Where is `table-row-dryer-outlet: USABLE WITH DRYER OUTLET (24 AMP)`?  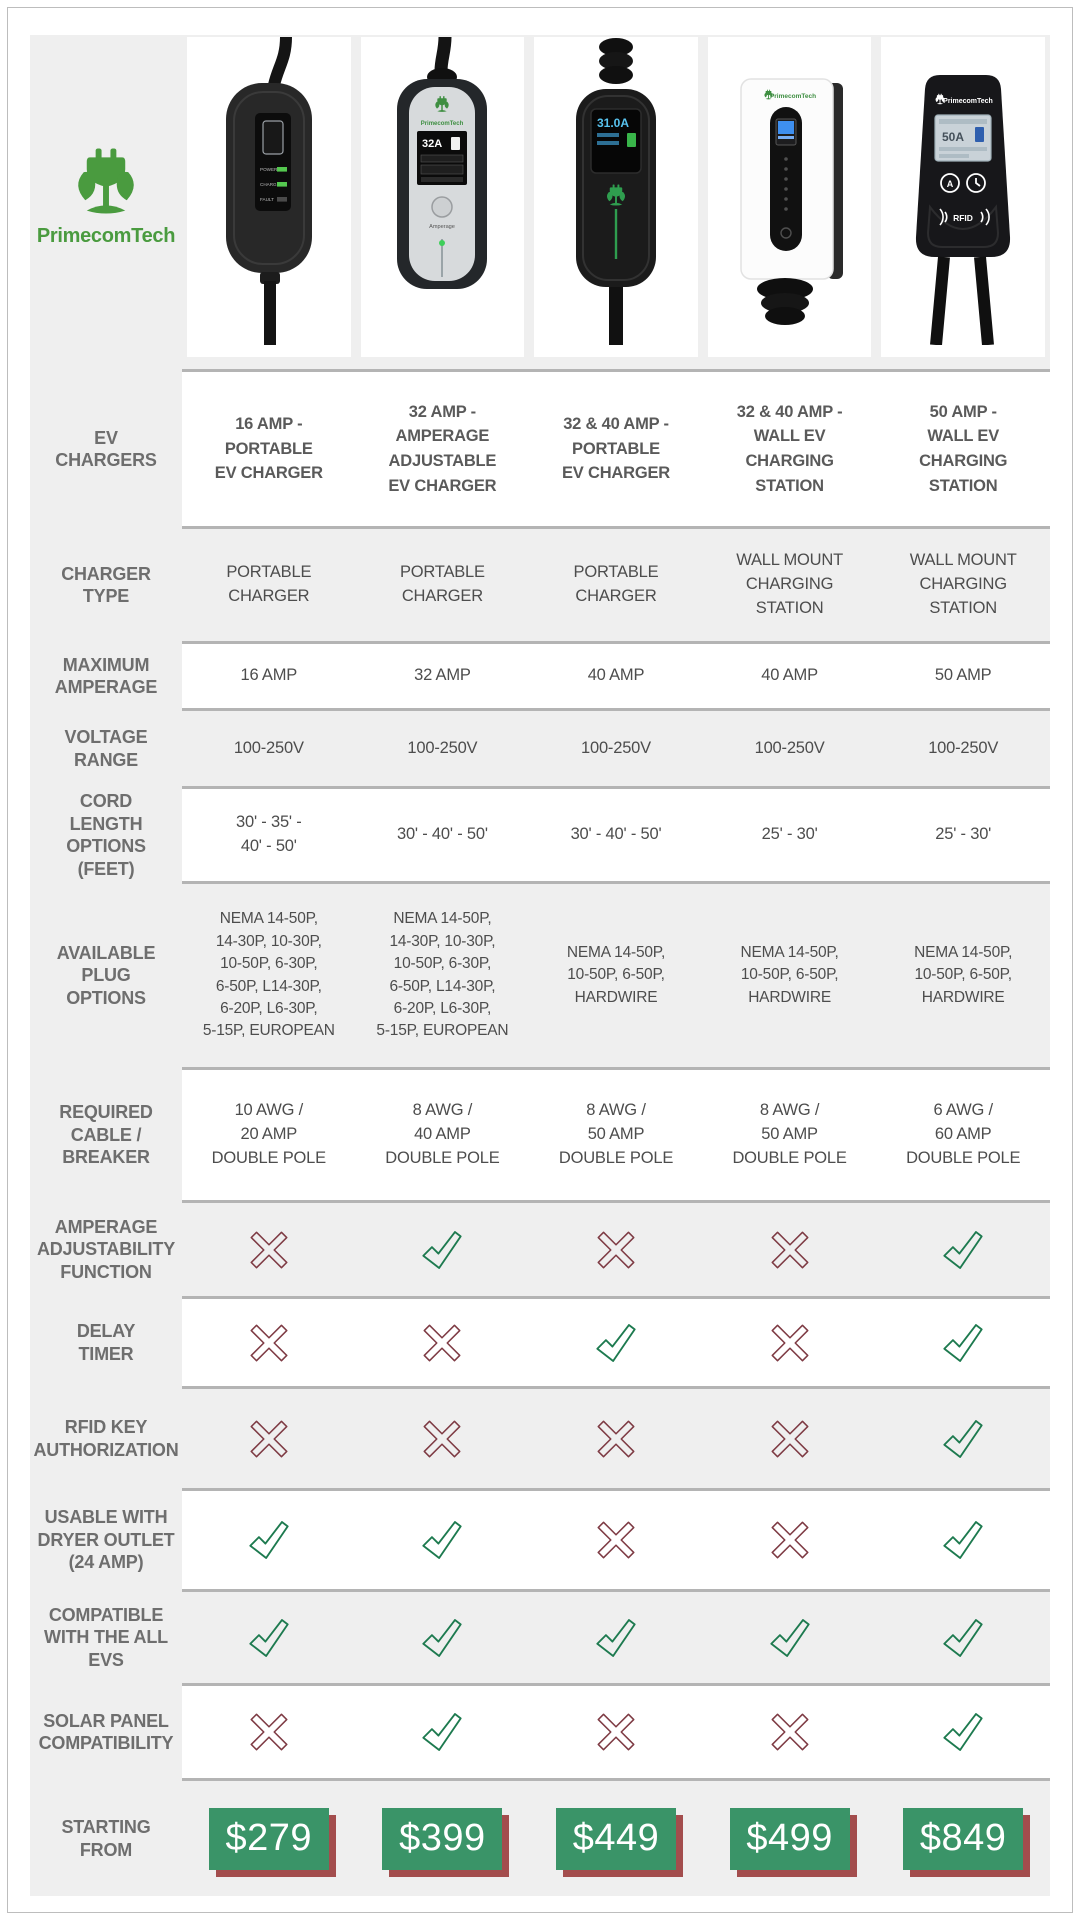
table-row-dryer-outlet: USABLE WITH DRYER OUTLET (24 AMP) is located at coordinates (540, 1540).